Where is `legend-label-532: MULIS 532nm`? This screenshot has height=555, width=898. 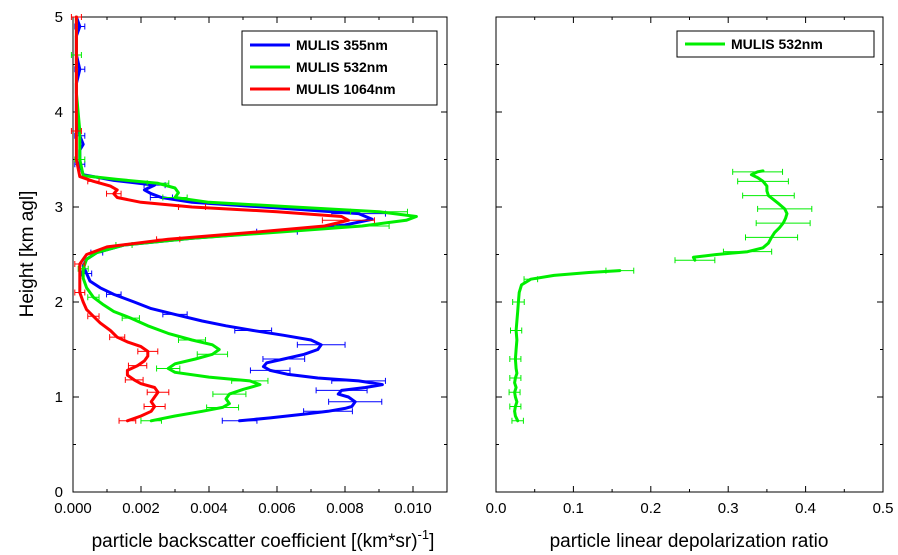
legend-label-532: MULIS 532nm is located at coordinates (342, 67).